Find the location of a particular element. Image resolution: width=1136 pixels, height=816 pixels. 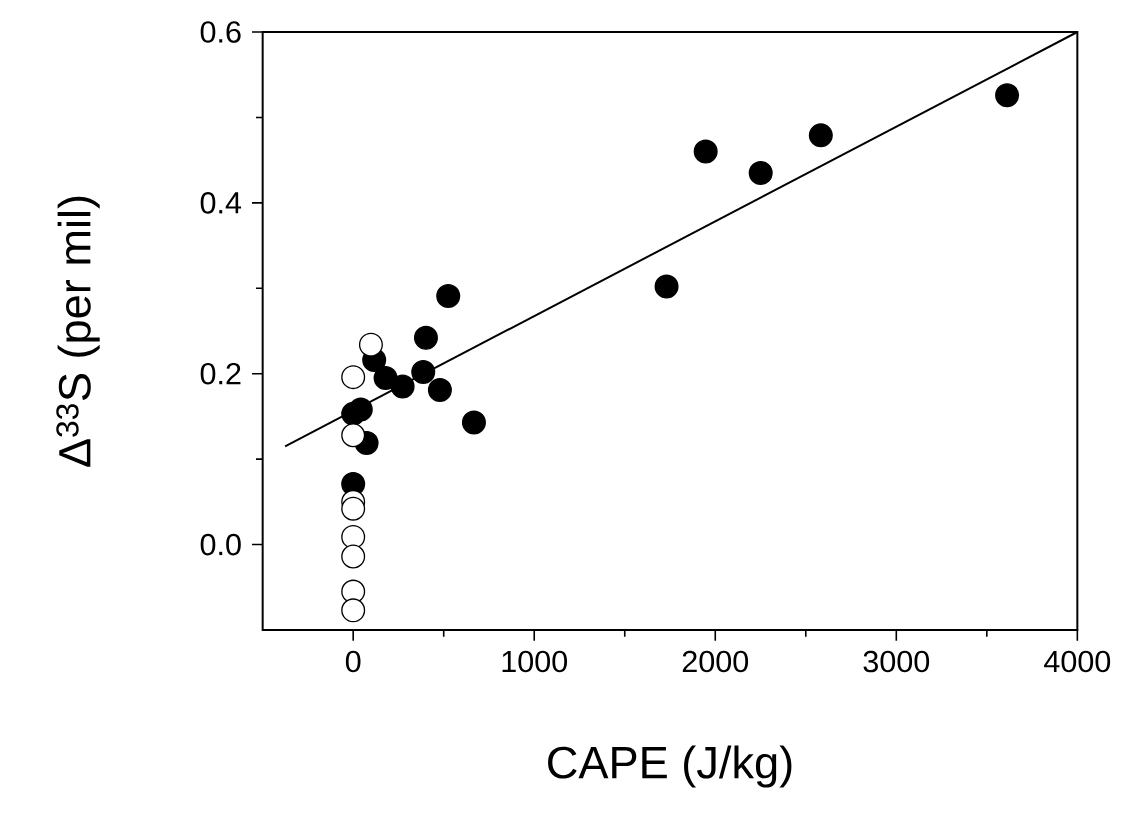

x-tick-label: 4000 is located at coordinates (1077, 661).